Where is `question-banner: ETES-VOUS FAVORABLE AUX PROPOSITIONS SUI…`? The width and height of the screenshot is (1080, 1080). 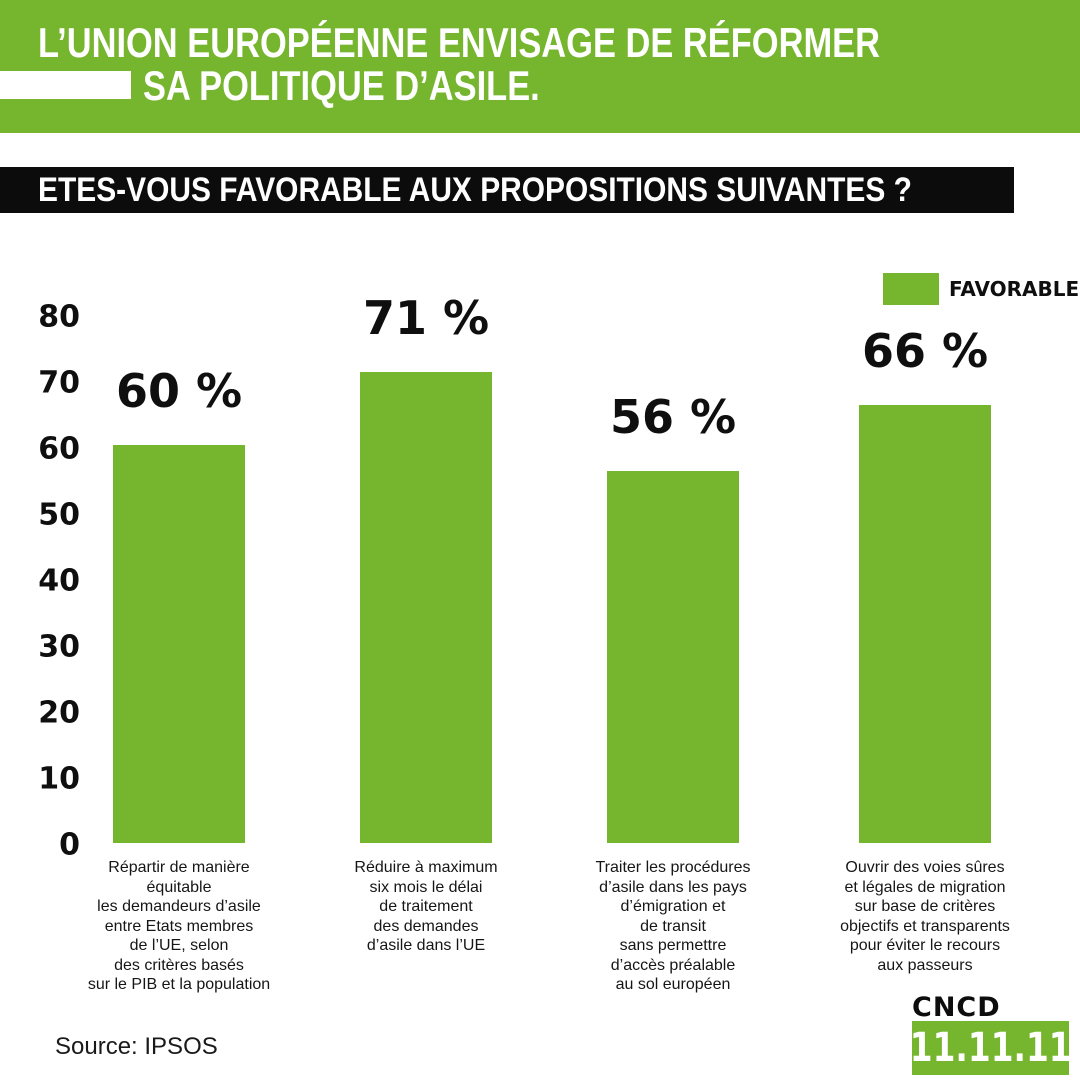 question-banner: ETES-VOUS FAVORABLE AUX PROPOSITIONS SUI… is located at coordinates (507, 190).